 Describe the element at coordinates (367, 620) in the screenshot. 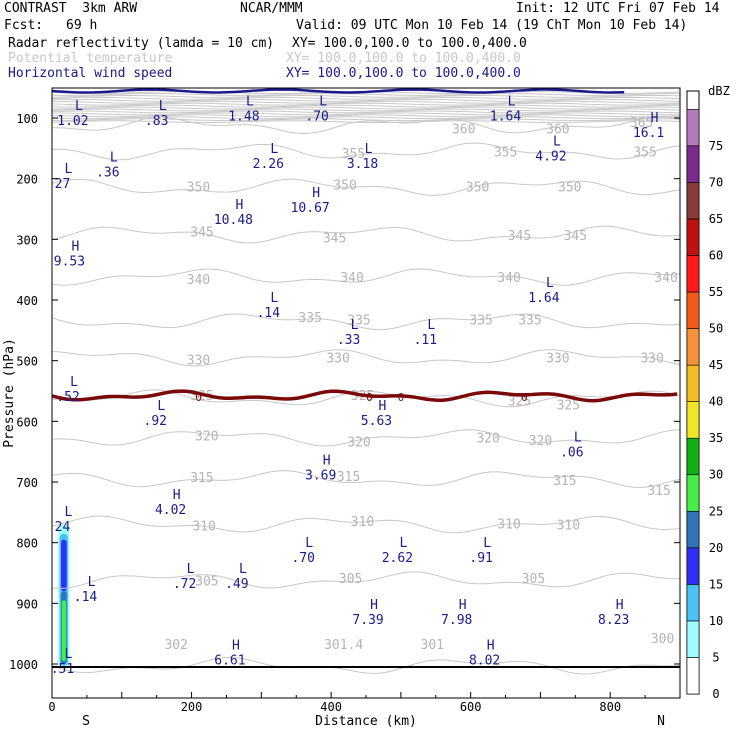

I see `wind-extremum-value: 7.39` at that location.